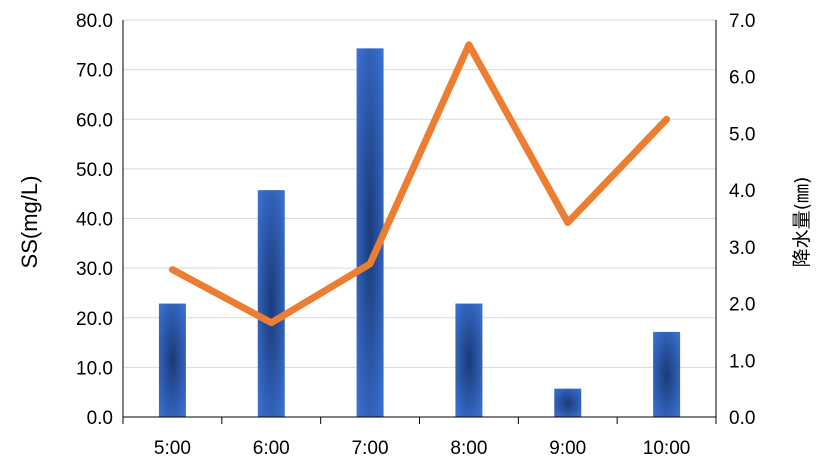 The width and height of the screenshot is (825, 470). What do you see at coordinates (94, 170) in the screenshot?
I see `y-tick-label-left: 50.0` at bounding box center [94, 170].